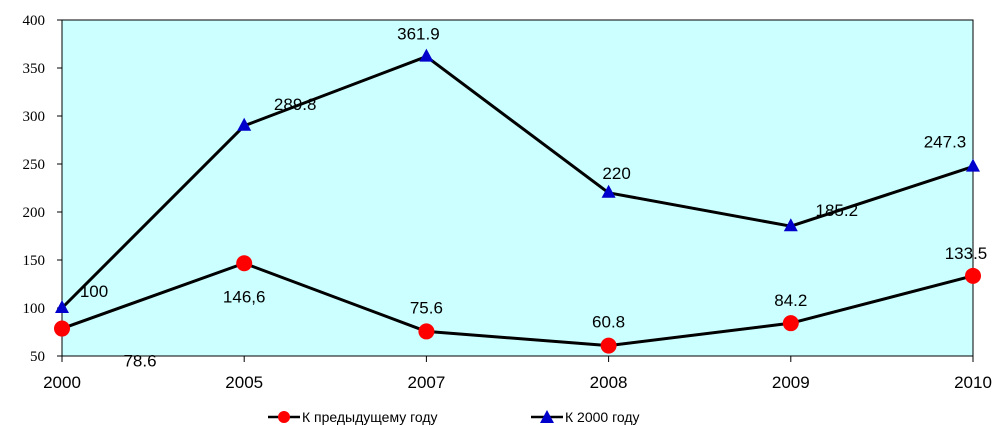 This screenshot has height=425, width=998. Describe the element at coordinates (966, 253) in the screenshot. I see `data-label: 133.5` at that location.